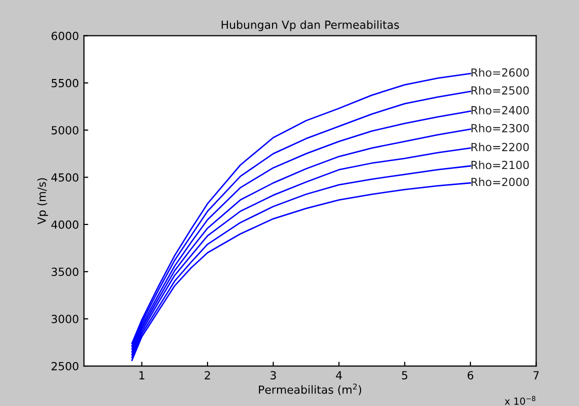 The width and height of the screenshot is (579, 406). I want to click on y-tick-label: 5000, so click(65, 130).